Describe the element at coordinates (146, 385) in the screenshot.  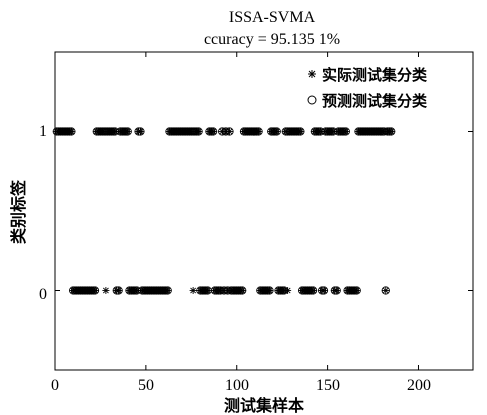
I see `x-tick-label-50: 50` at that location.